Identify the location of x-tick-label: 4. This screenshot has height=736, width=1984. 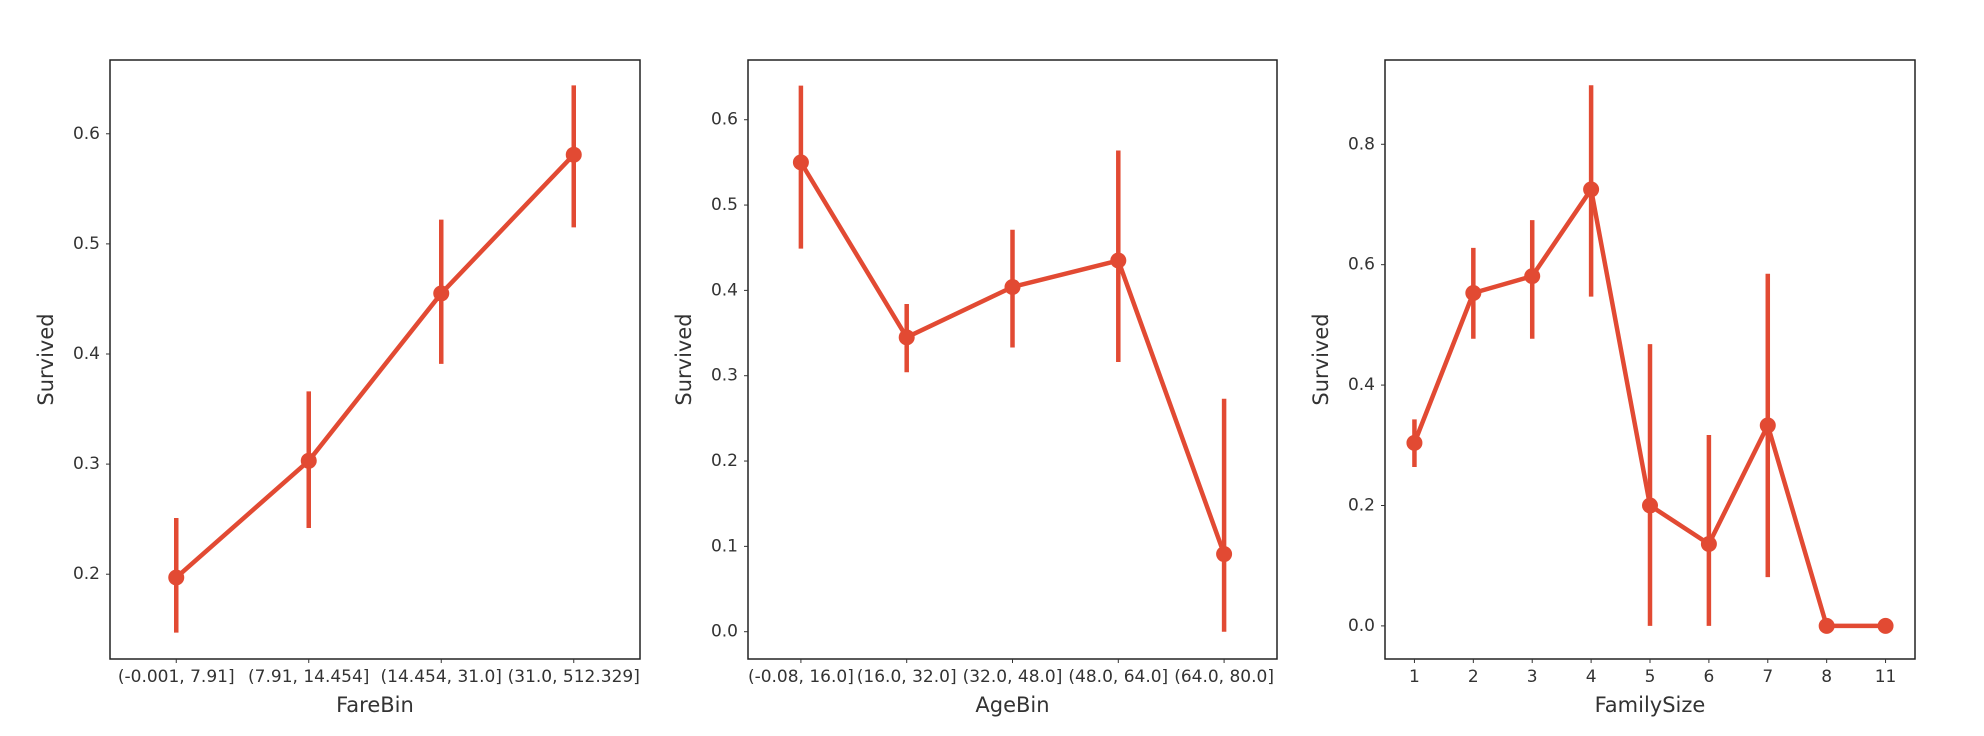
(1591, 677).